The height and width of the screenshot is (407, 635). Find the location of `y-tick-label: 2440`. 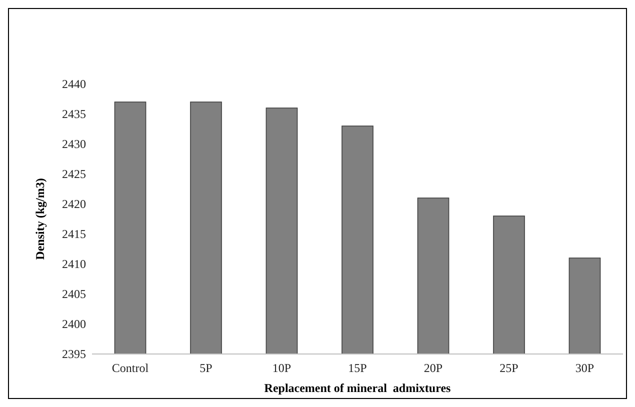

y-tick-label: 2440 is located at coordinates (74, 84).